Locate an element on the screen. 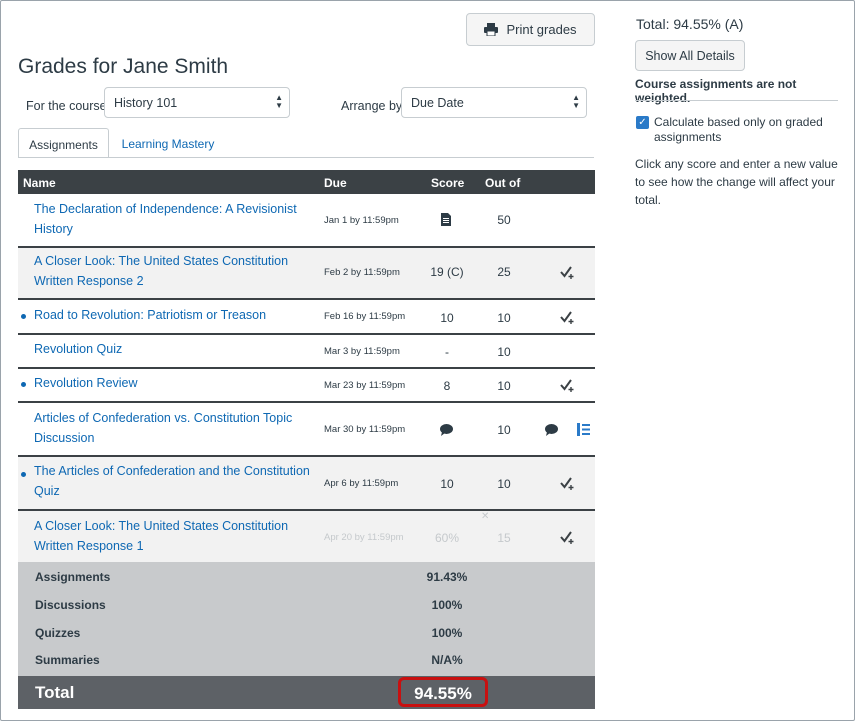  column-score: Score is located at coordinates (448, 183).